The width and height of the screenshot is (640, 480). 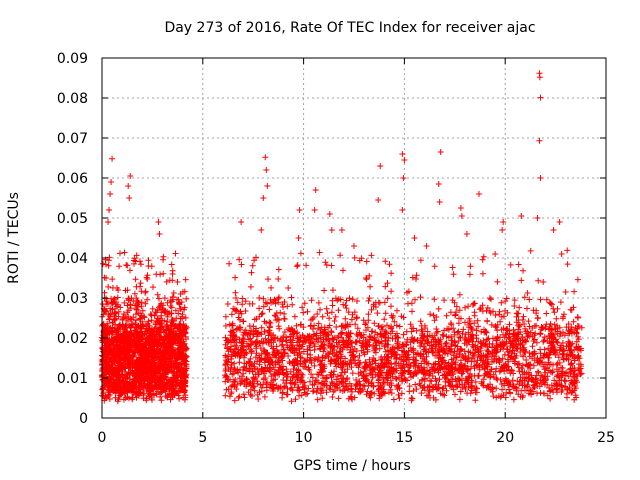 I want to click on y-tick-label: 0.07, so click(x=72, y=139).